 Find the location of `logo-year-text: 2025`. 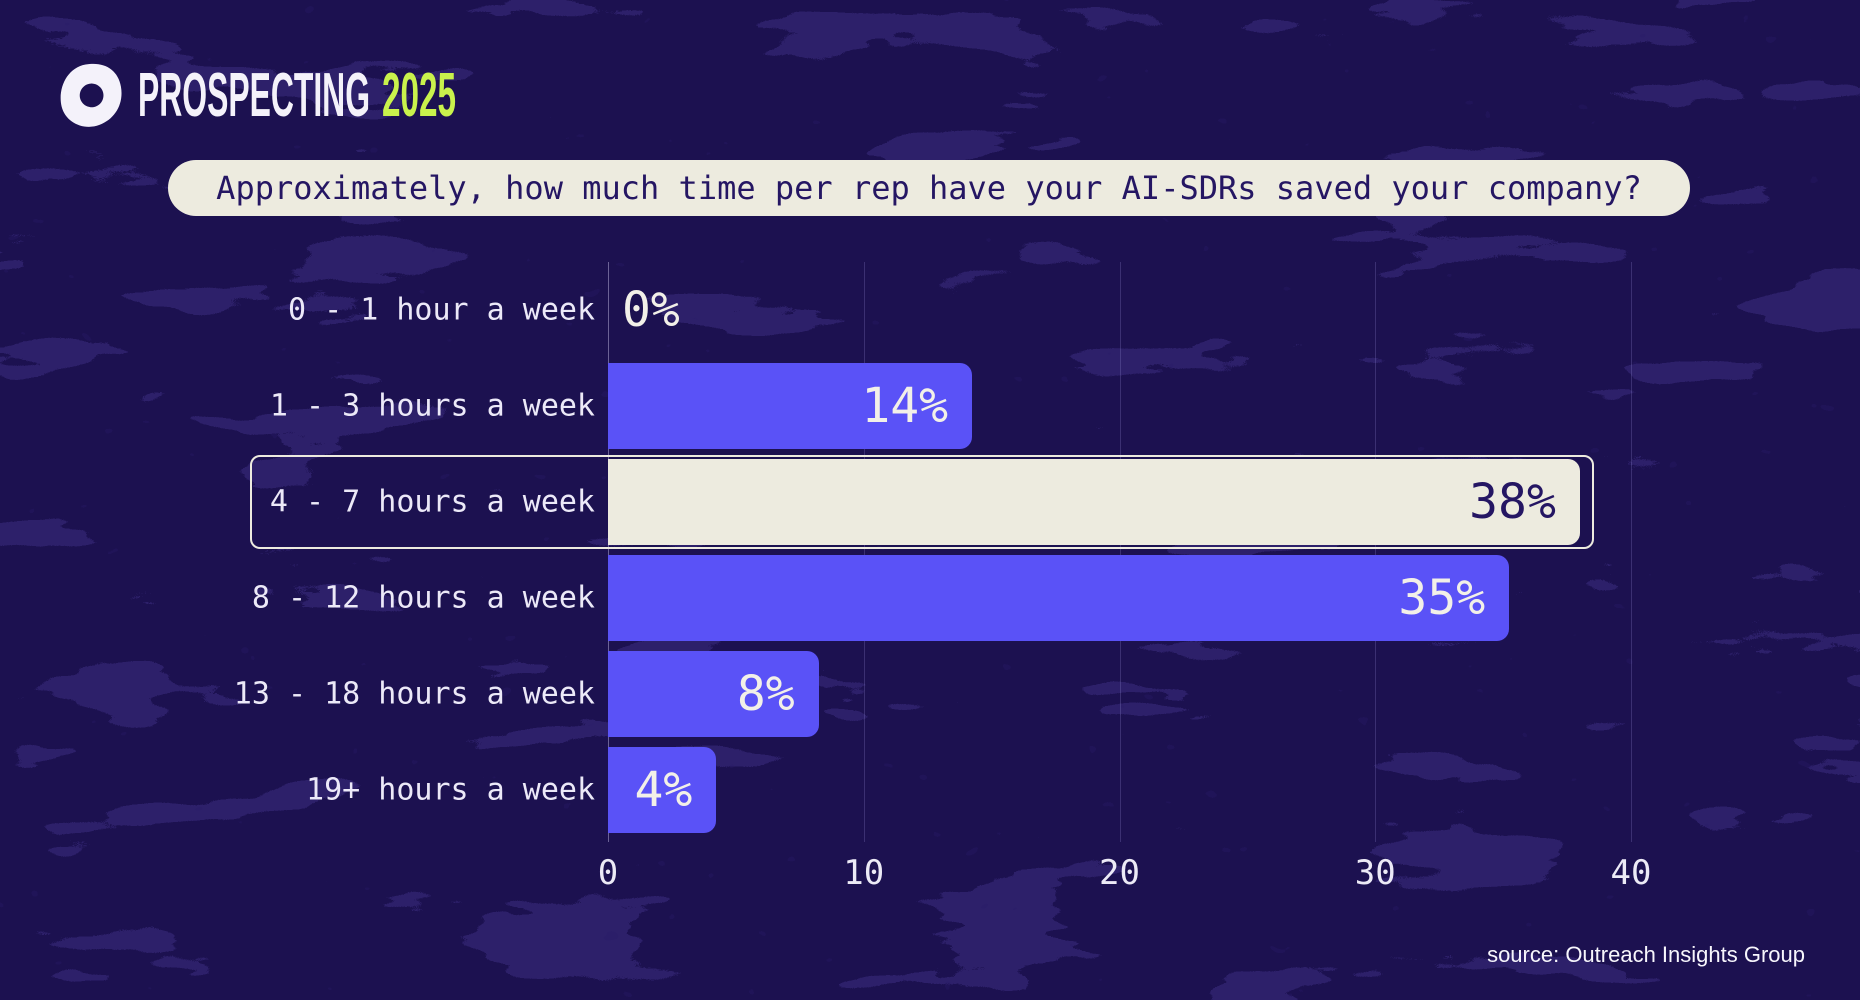

logo-year-text: 2025 is located at coordinates (419, 95).